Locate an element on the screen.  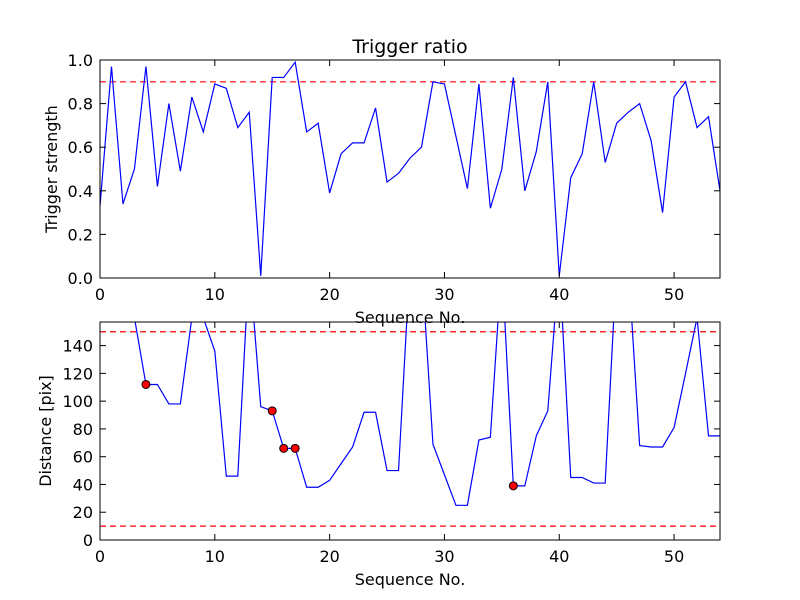
y-tick-label: 80 is located at coordinates (83, 429).